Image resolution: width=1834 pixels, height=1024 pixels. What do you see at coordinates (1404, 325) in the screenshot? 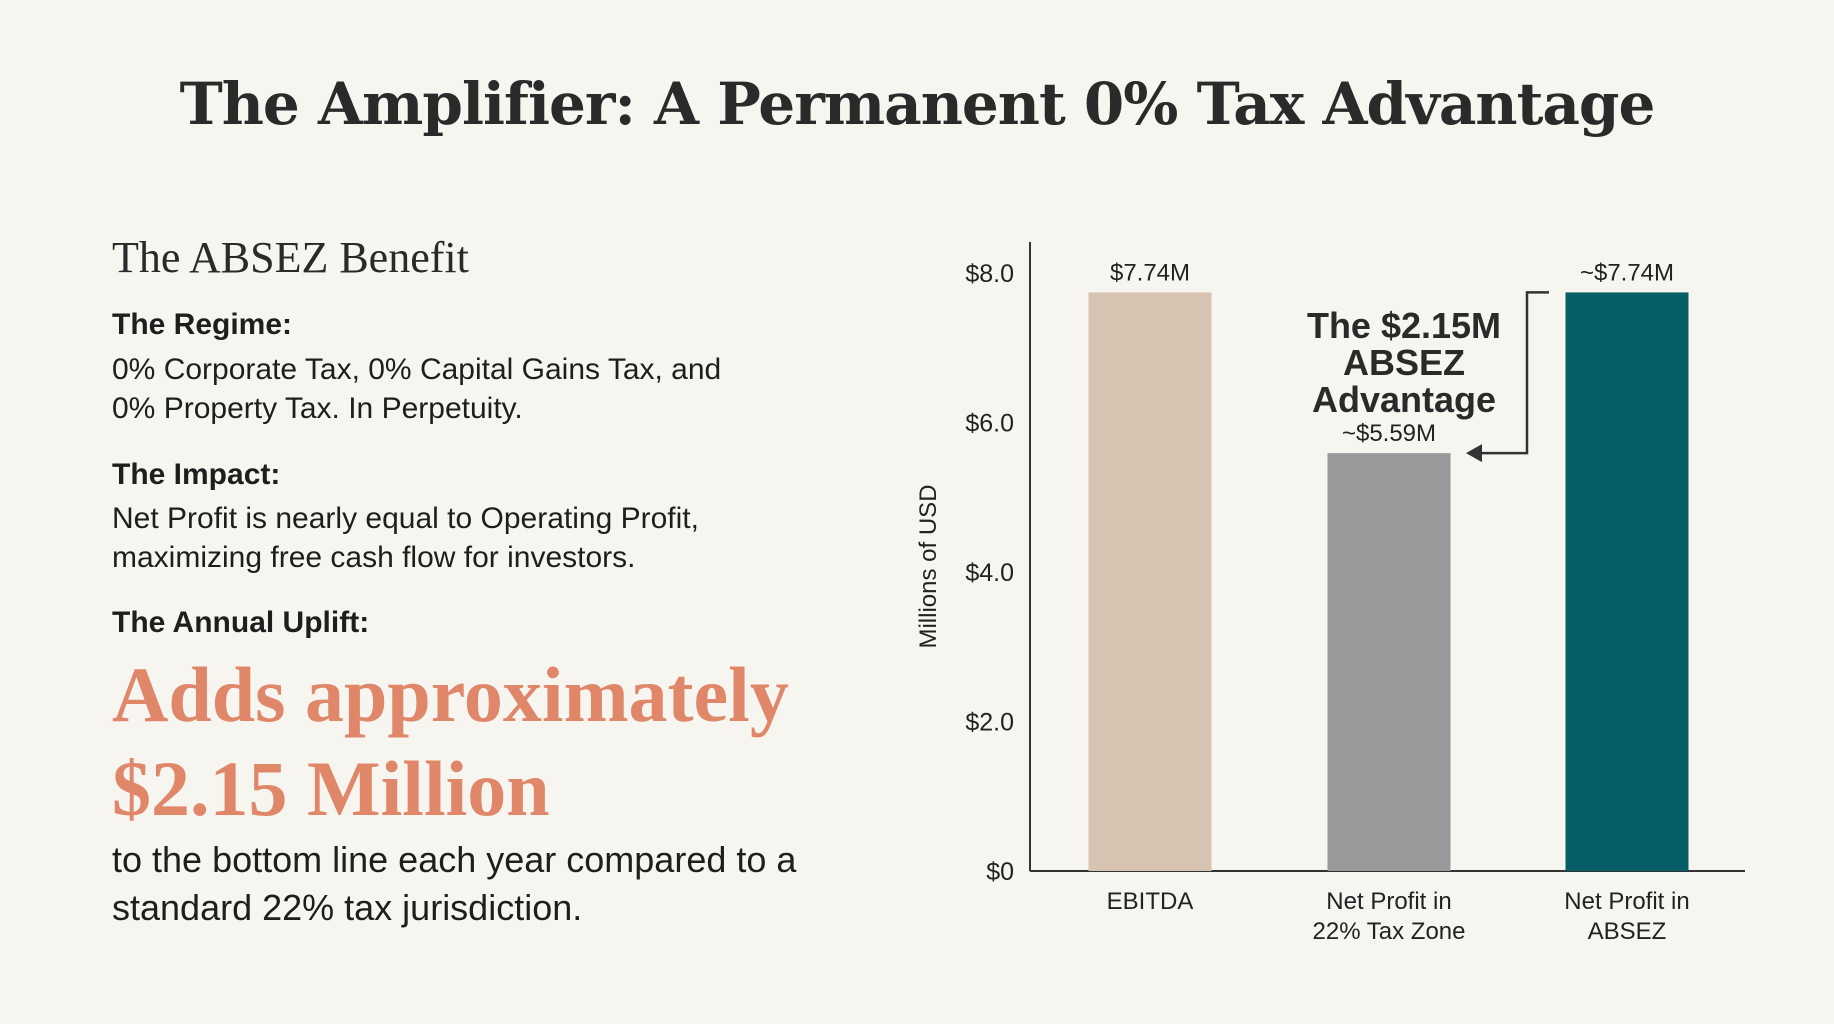
I see `annotation-text: The $2.15M` at bounding box center [1404, 325].